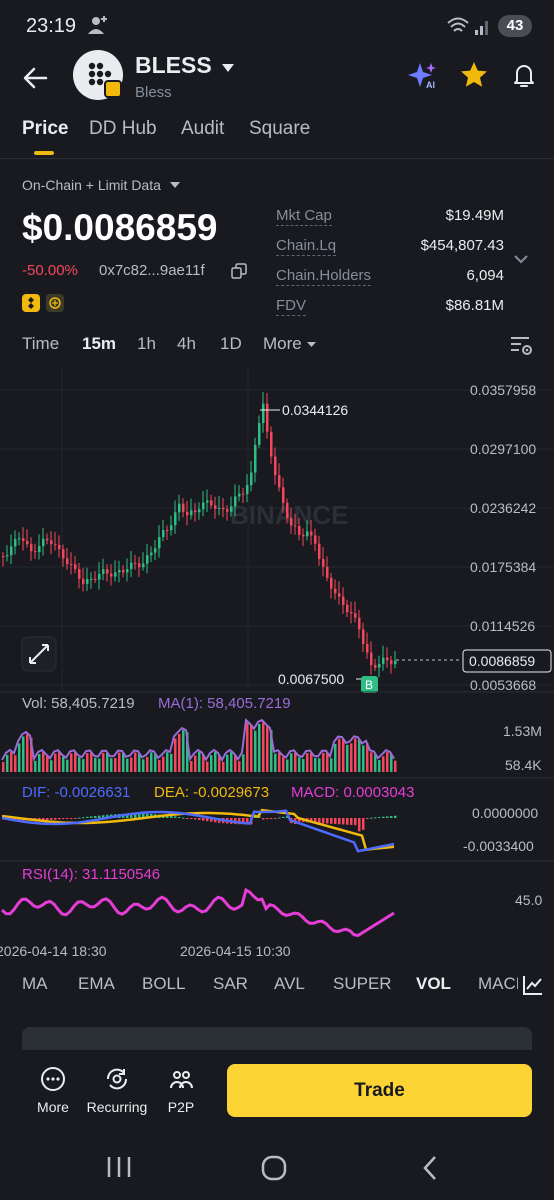 Image resolution: width=554 pixels, height=1200 pixels. What do you see at coordinates (433, 983) in the screenshot?
I see `indicator-vol: VOL` at bounding box center [433, 983].